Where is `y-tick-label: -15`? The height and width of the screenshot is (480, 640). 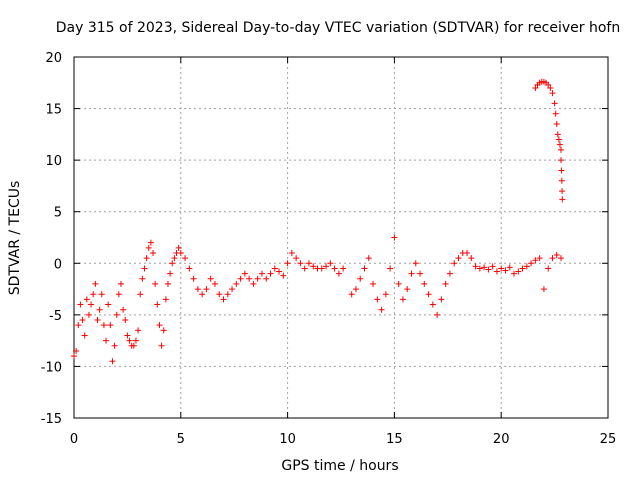
y-tick-label: -15 is located at coordinates (51, 419).